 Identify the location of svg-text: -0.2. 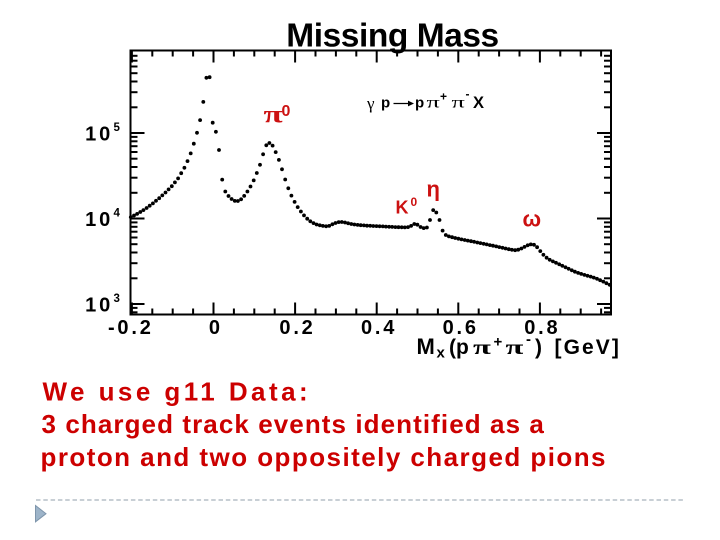
(131, 328).